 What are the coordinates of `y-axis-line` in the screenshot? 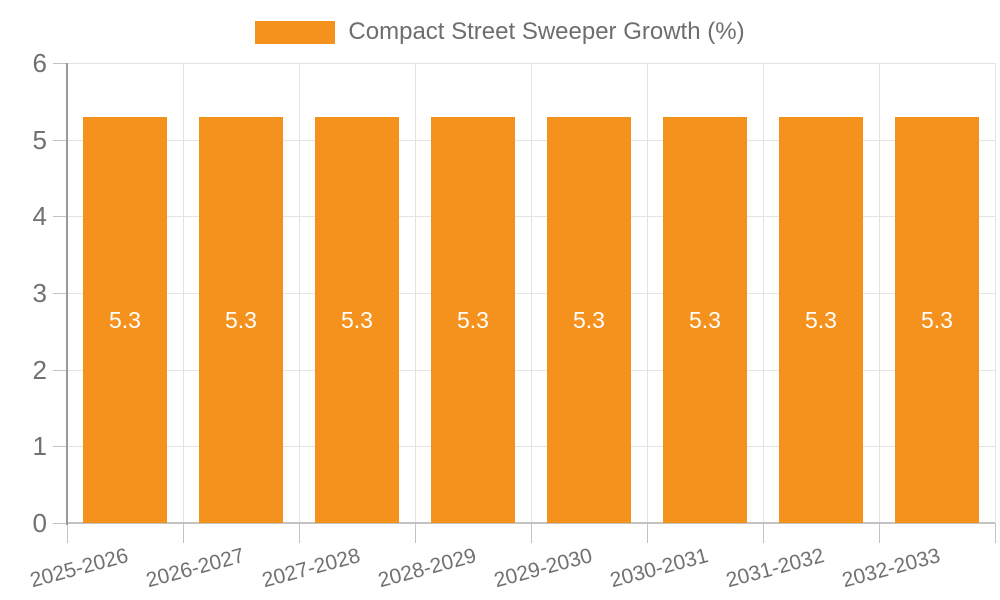 It's located at (67, 294).